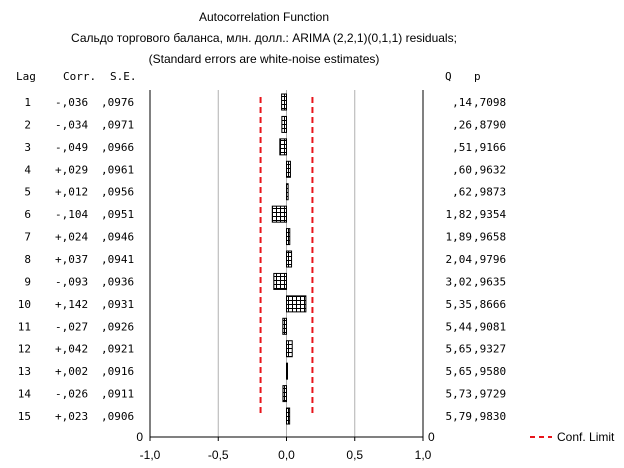 The height and width of the screenshot is (468, 624). What do you see at coordinates (117, 259) in the screenshot?
I see `row-se: ,0941` at bounding box center [117, 259].